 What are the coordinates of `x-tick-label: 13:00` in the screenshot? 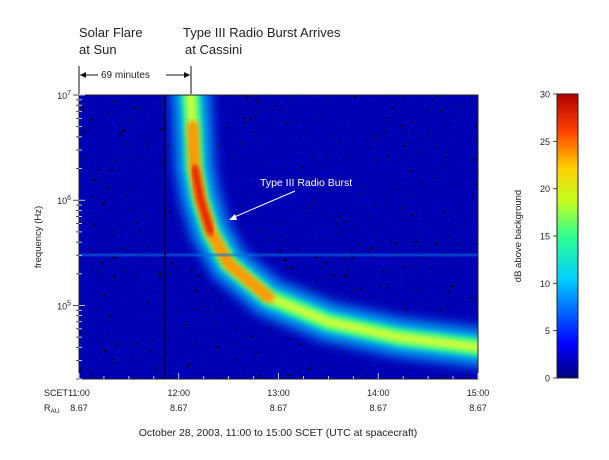 It's located at (278, 393).